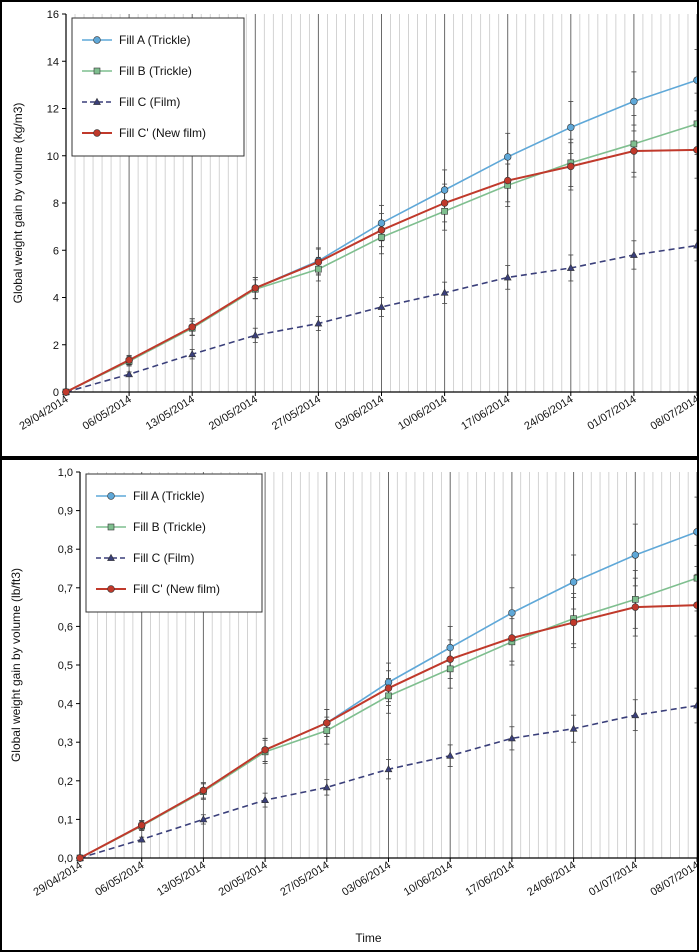 The image size is (699, 952). What do you see at coordinates (65, 589) in the screenshot?
I see `y-tick-label: 0,7` at bounding box center [65, 589].